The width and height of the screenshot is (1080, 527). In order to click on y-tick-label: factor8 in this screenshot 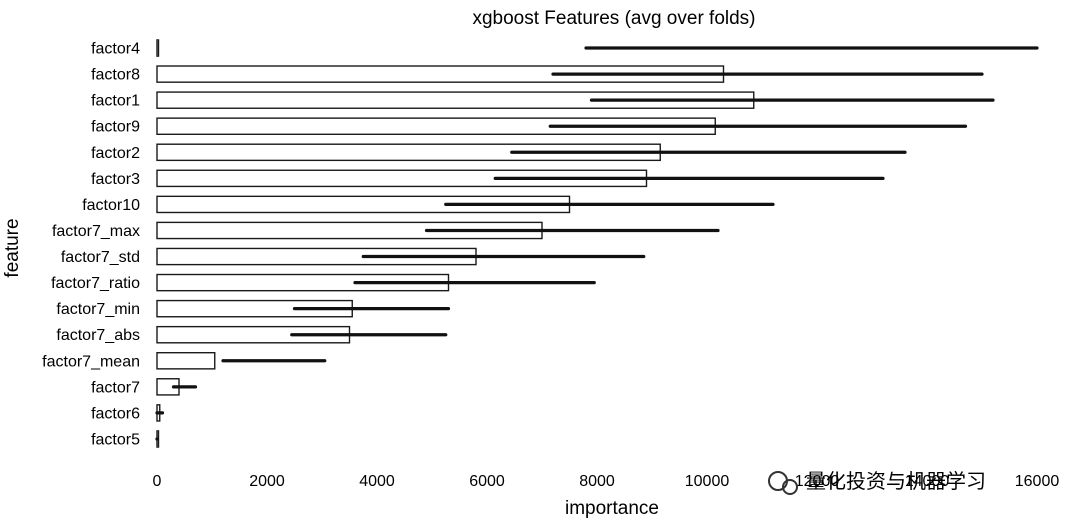, I will do `click(115, 75)`.